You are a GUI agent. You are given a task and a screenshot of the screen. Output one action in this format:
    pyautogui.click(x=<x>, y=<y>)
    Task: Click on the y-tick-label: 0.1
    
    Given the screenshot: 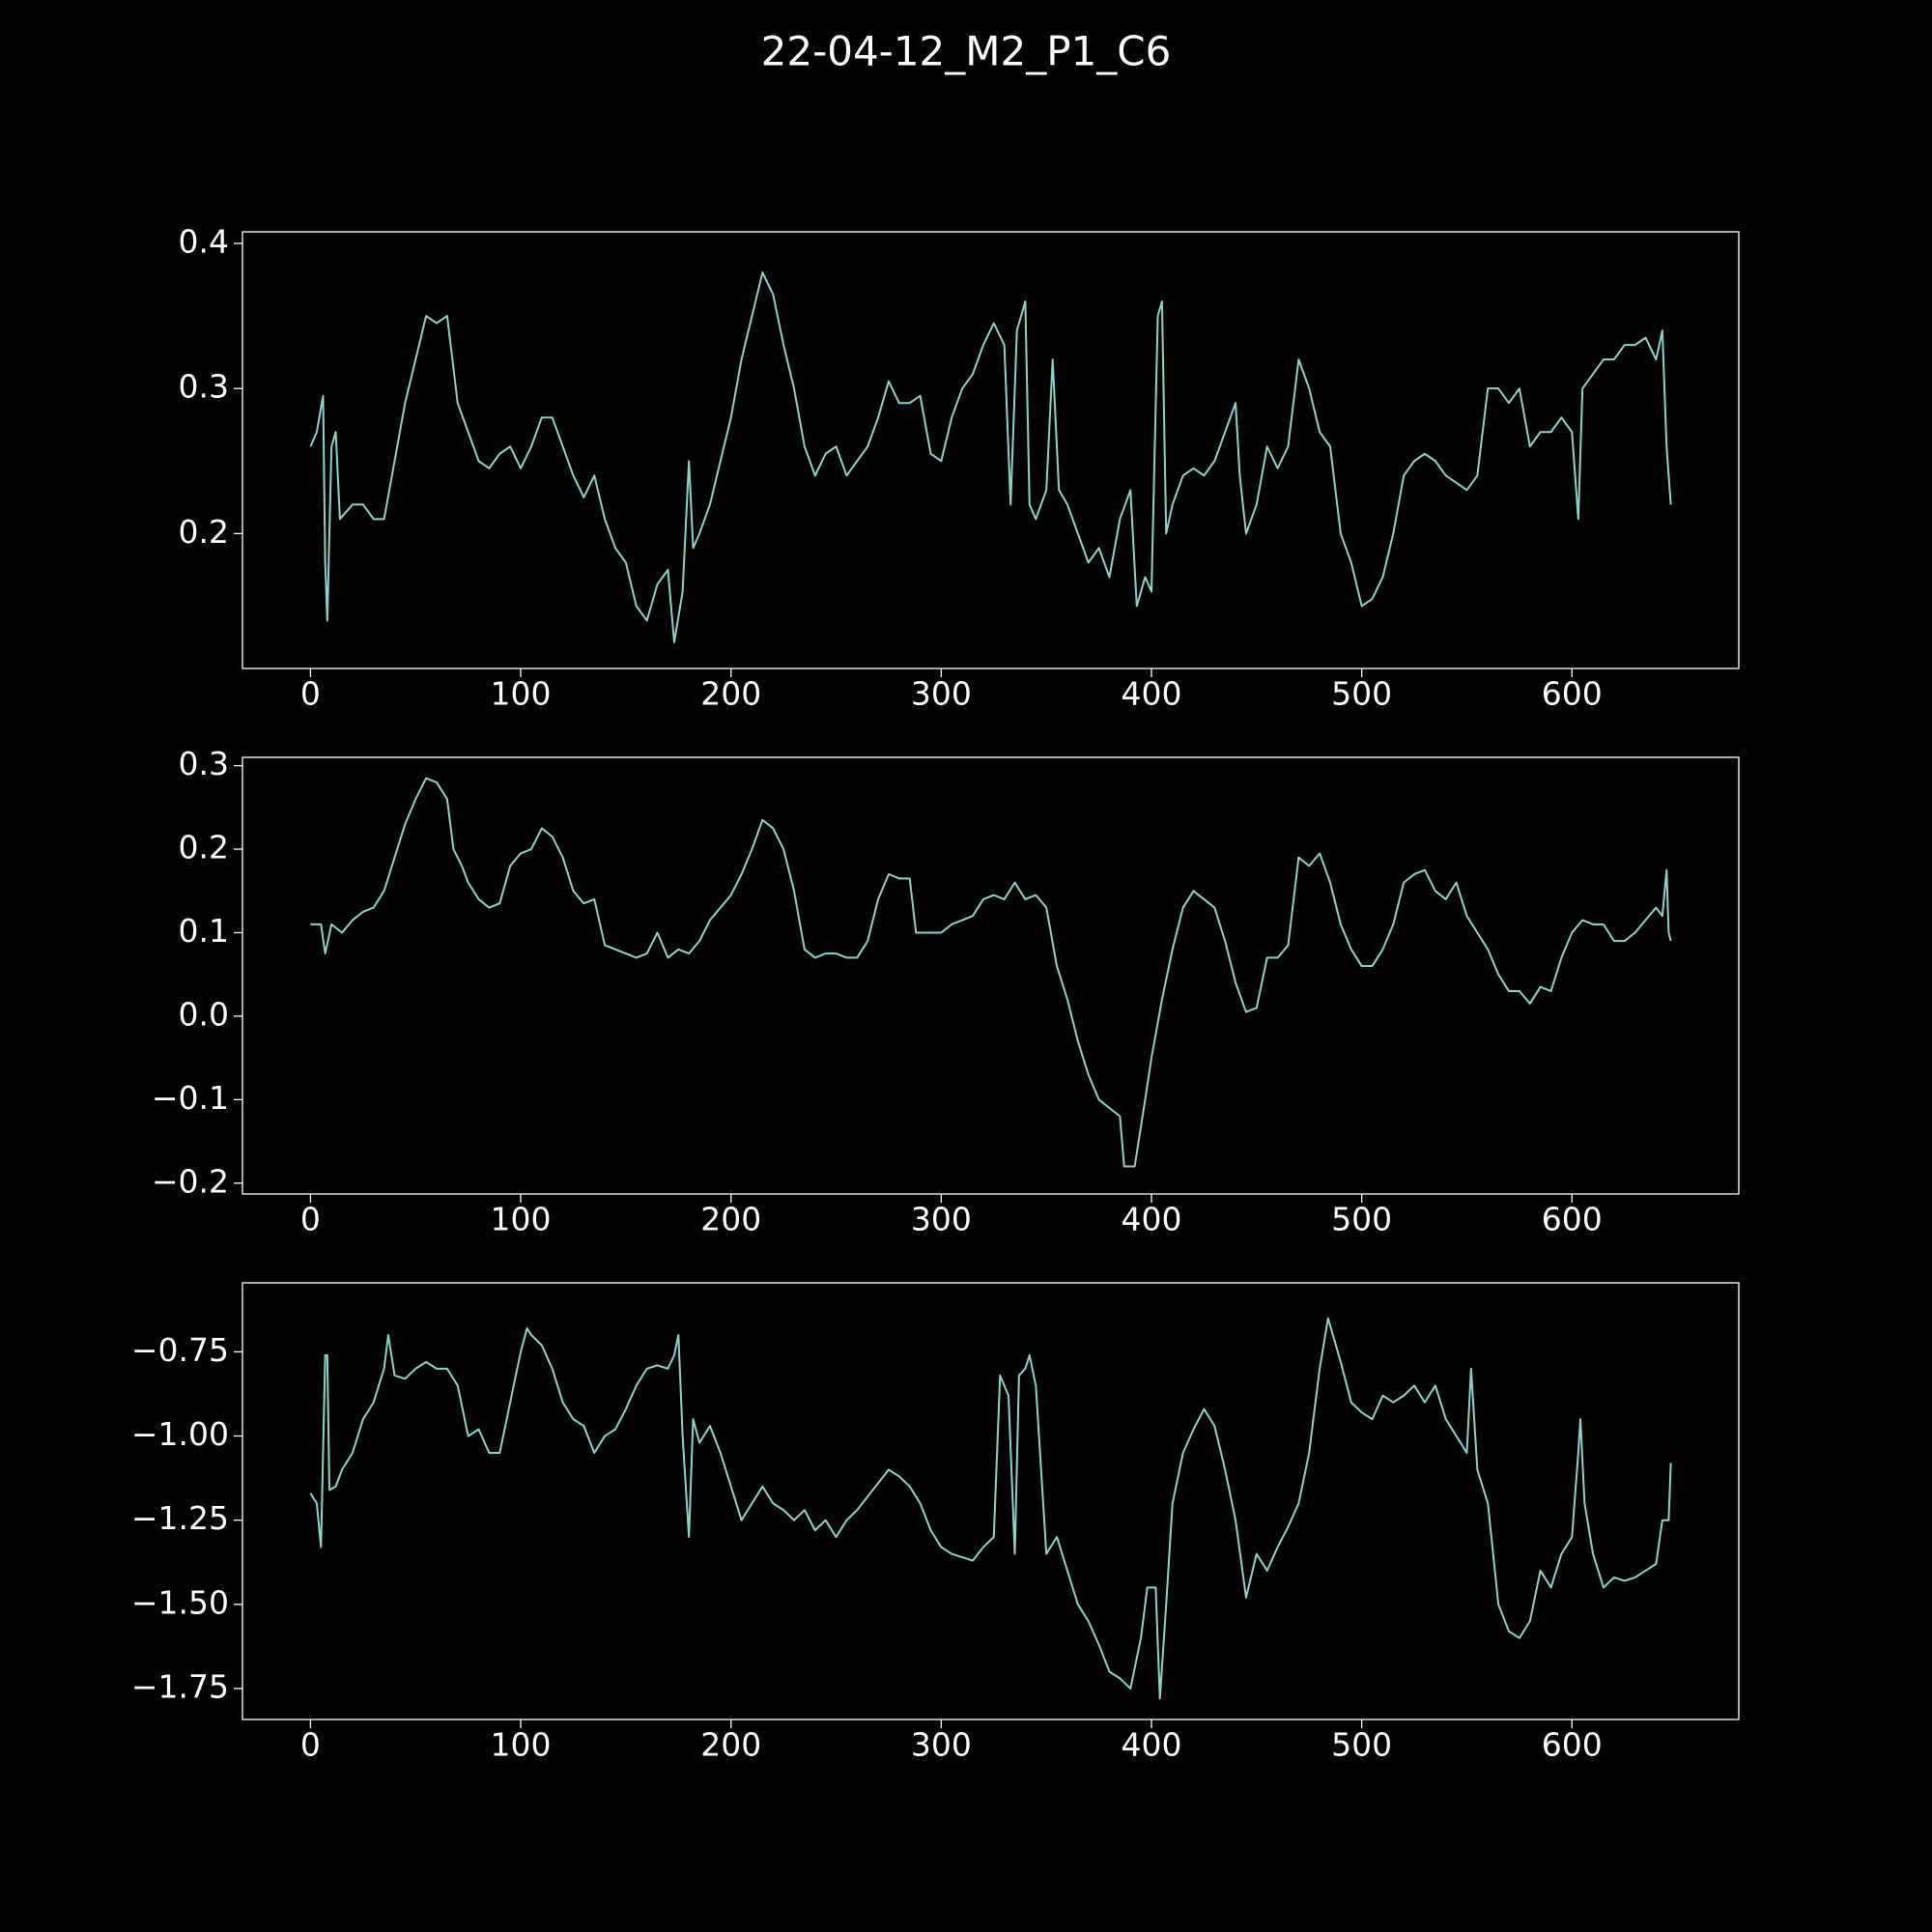 What is the action you would take?
    pyautogui.click(x=204, y=931)
    